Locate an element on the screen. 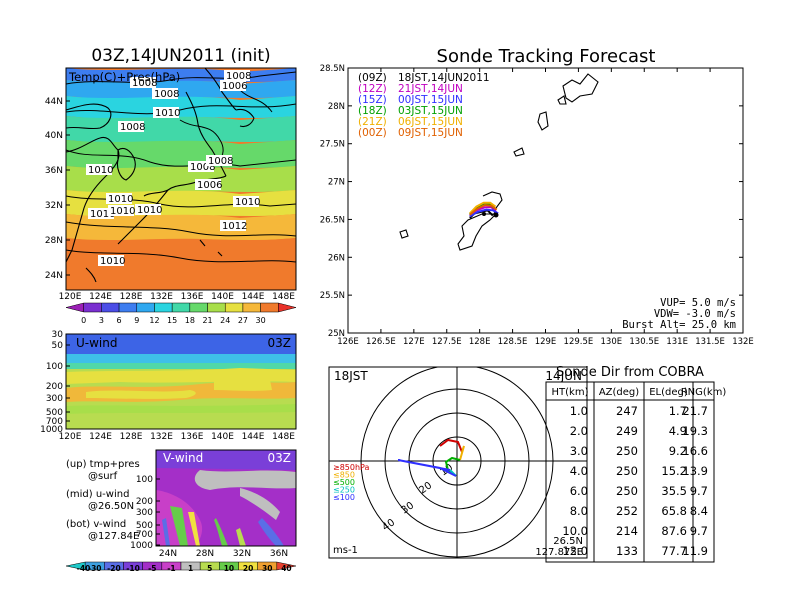  tracking-lat-tick: 28N is located at coordinates (336, 107).